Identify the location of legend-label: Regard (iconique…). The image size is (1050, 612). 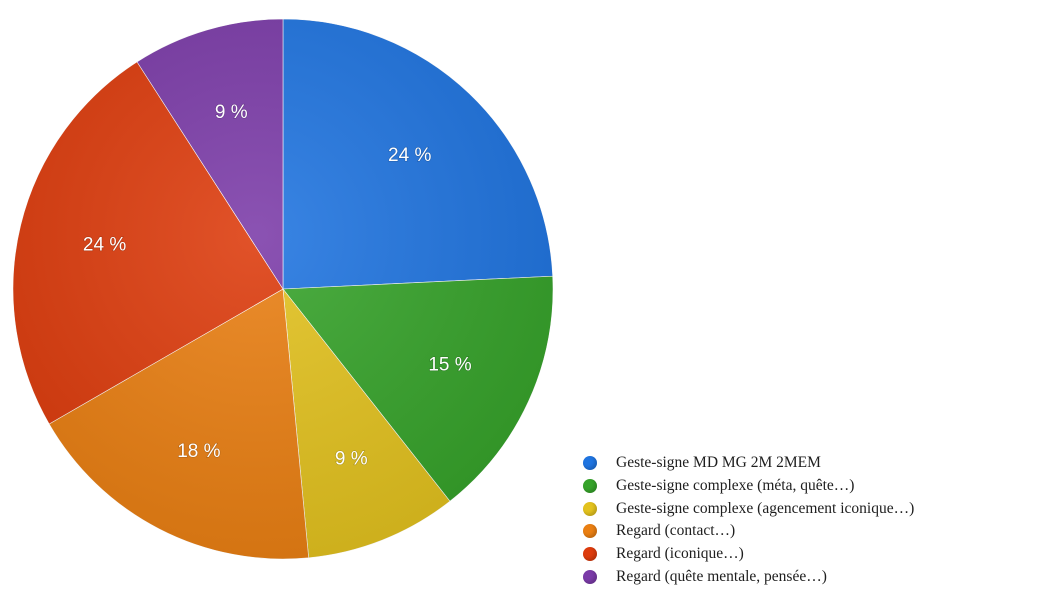
(680, 554).